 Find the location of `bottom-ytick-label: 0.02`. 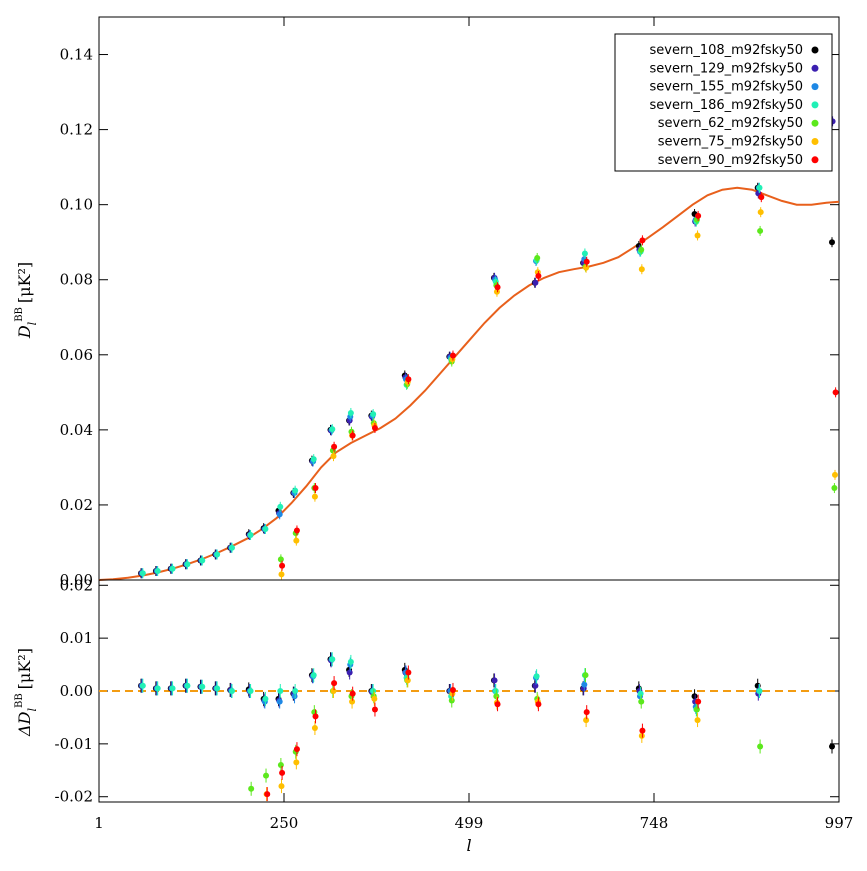

bottom-ytick-label: 0.02 is located at coordinates (76, 585).